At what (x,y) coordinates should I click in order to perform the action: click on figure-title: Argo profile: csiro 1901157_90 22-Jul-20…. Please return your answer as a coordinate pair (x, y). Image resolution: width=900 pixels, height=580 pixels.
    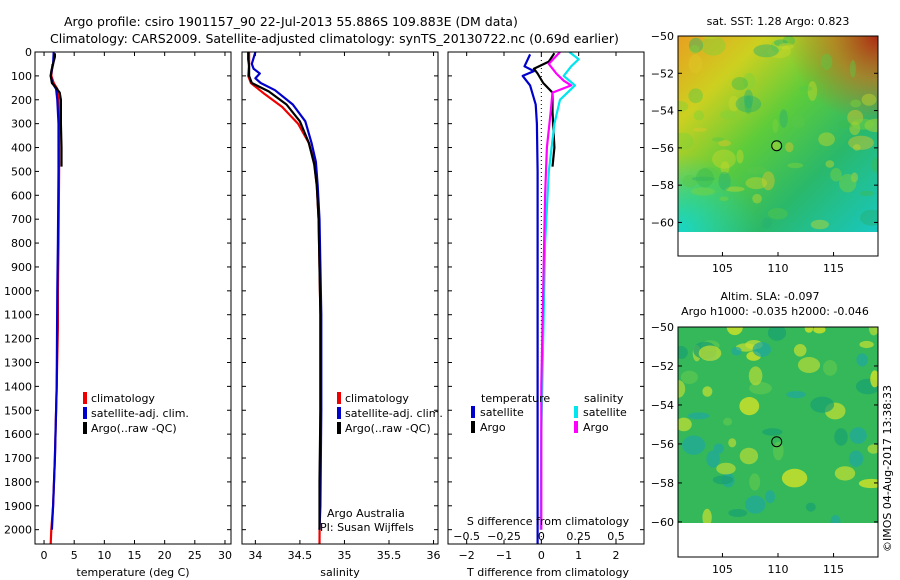
    Looking at the image, I should click on (291, 21).